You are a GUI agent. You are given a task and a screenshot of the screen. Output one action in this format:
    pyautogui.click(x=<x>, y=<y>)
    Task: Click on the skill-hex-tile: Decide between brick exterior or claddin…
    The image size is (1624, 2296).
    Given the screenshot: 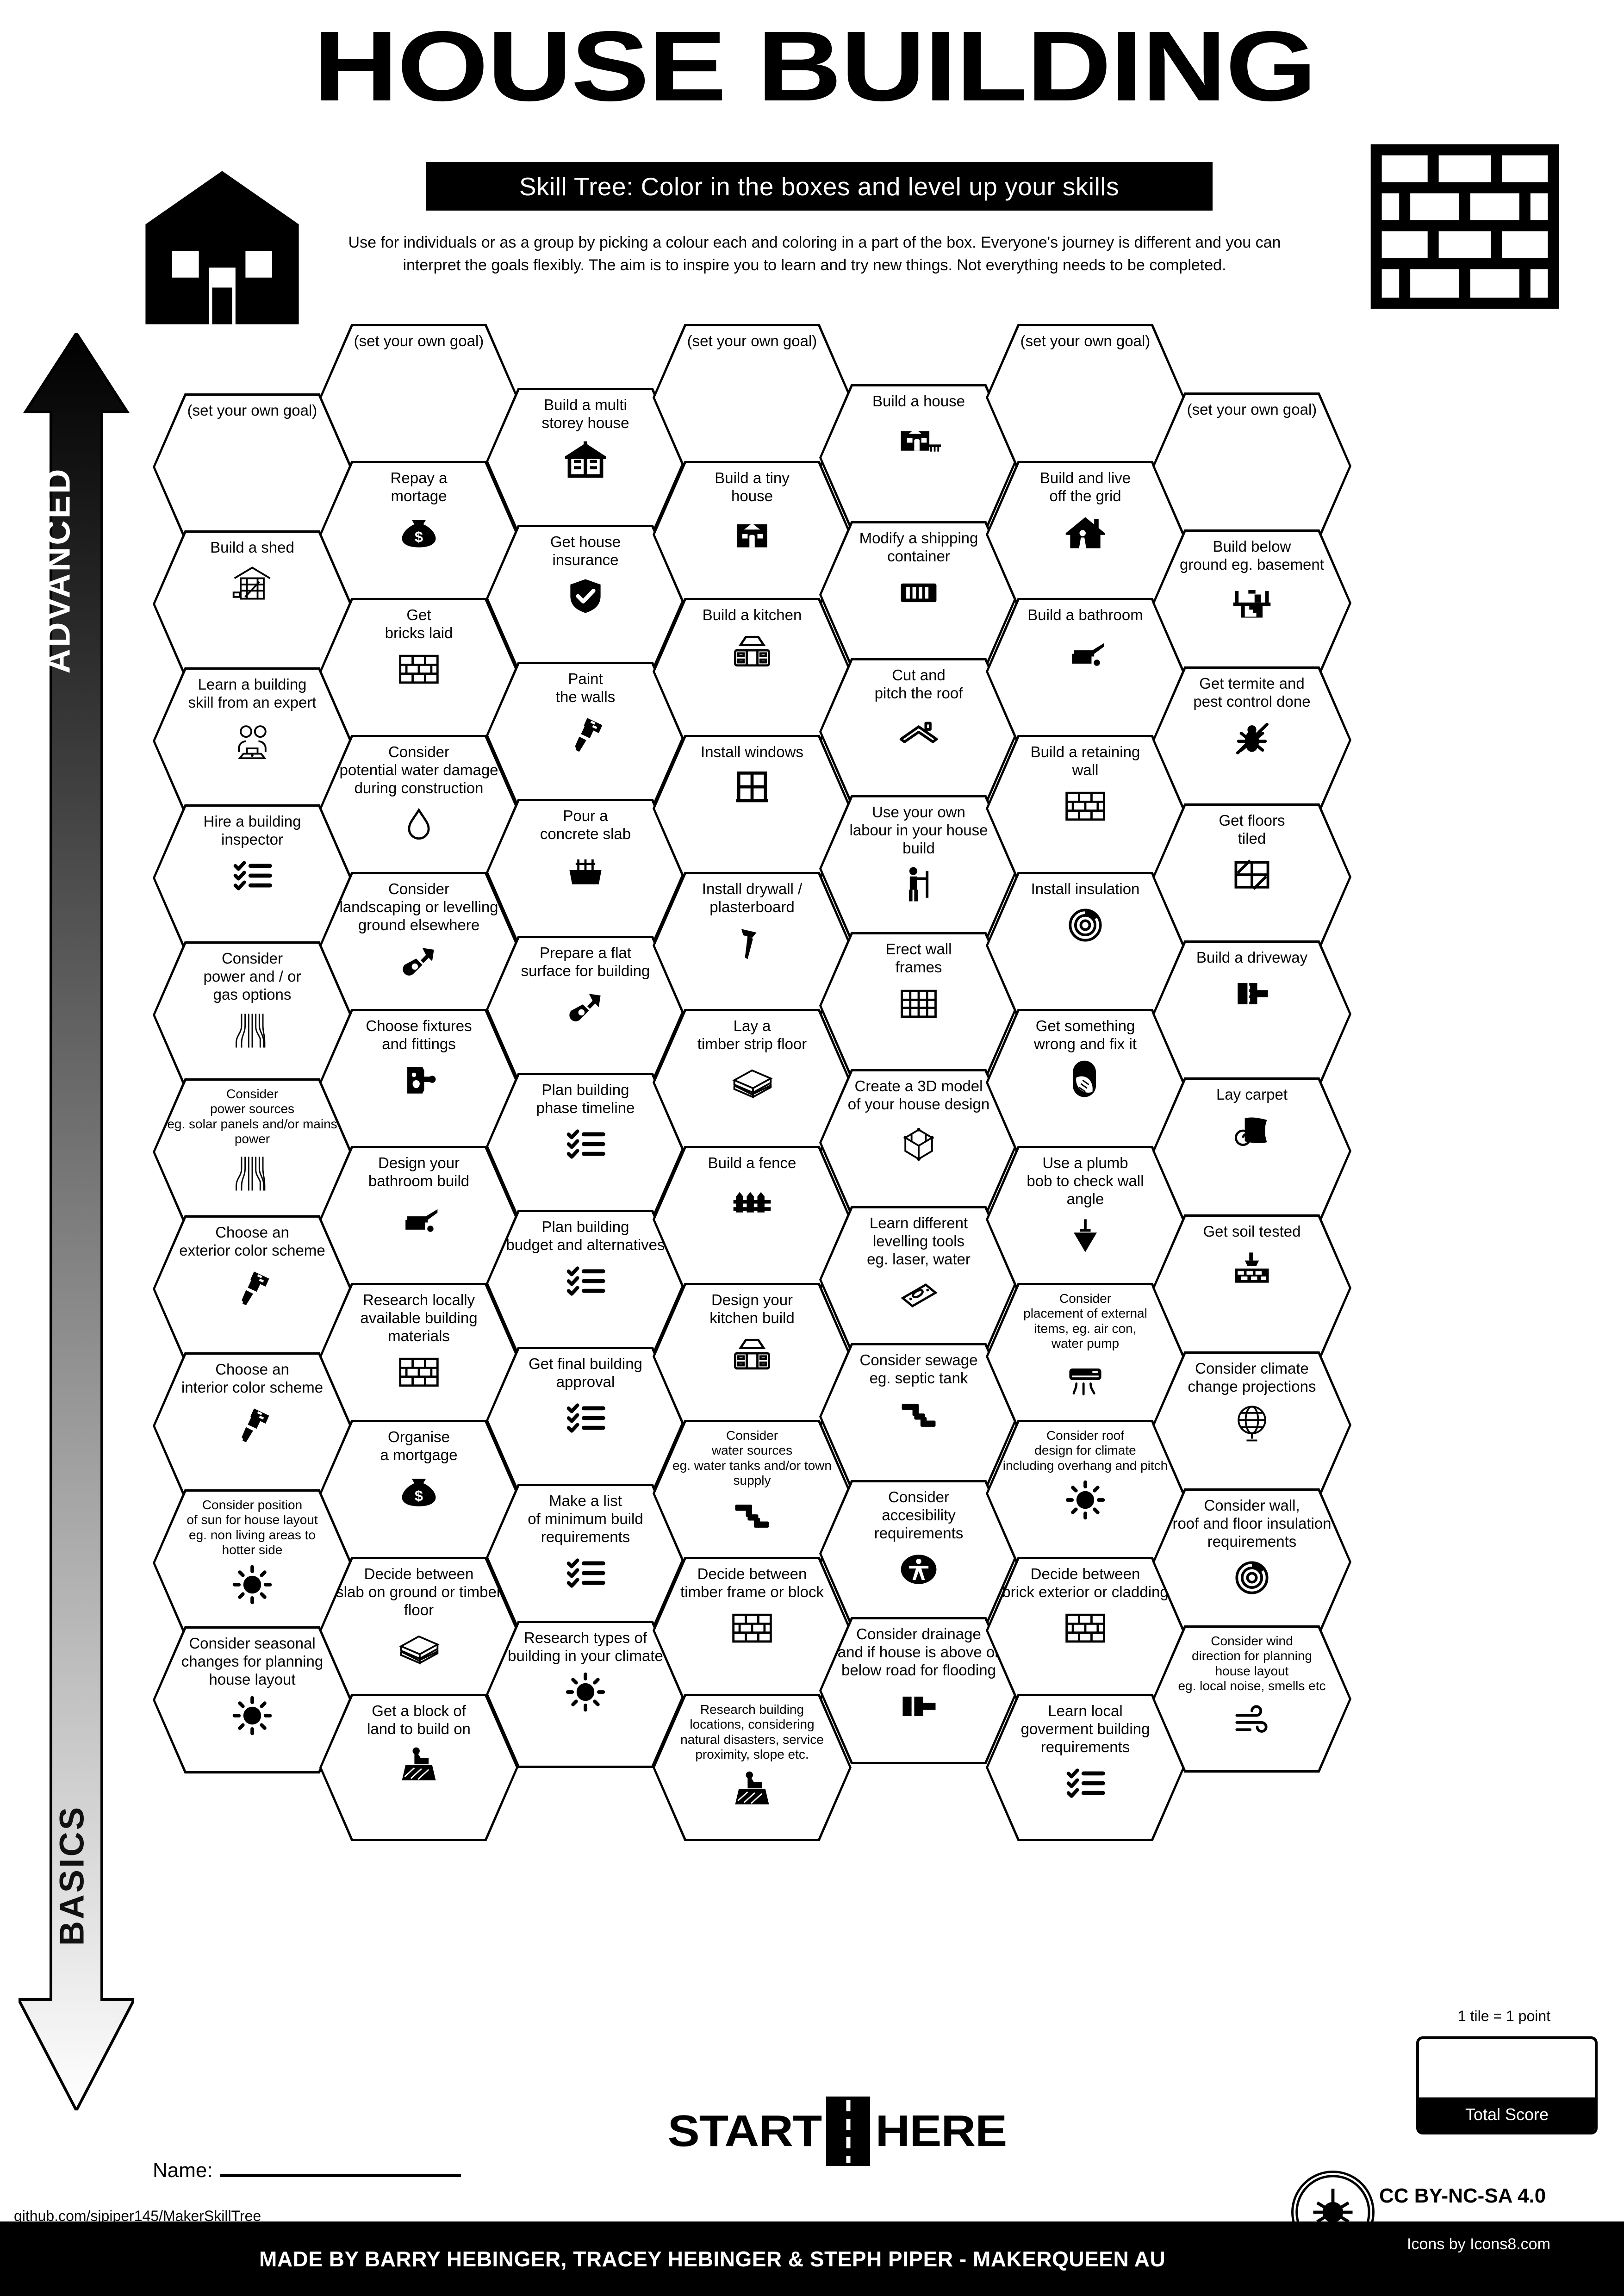 What is the action you would take?
    pyautogui.click(x=1085, y=1630)
    